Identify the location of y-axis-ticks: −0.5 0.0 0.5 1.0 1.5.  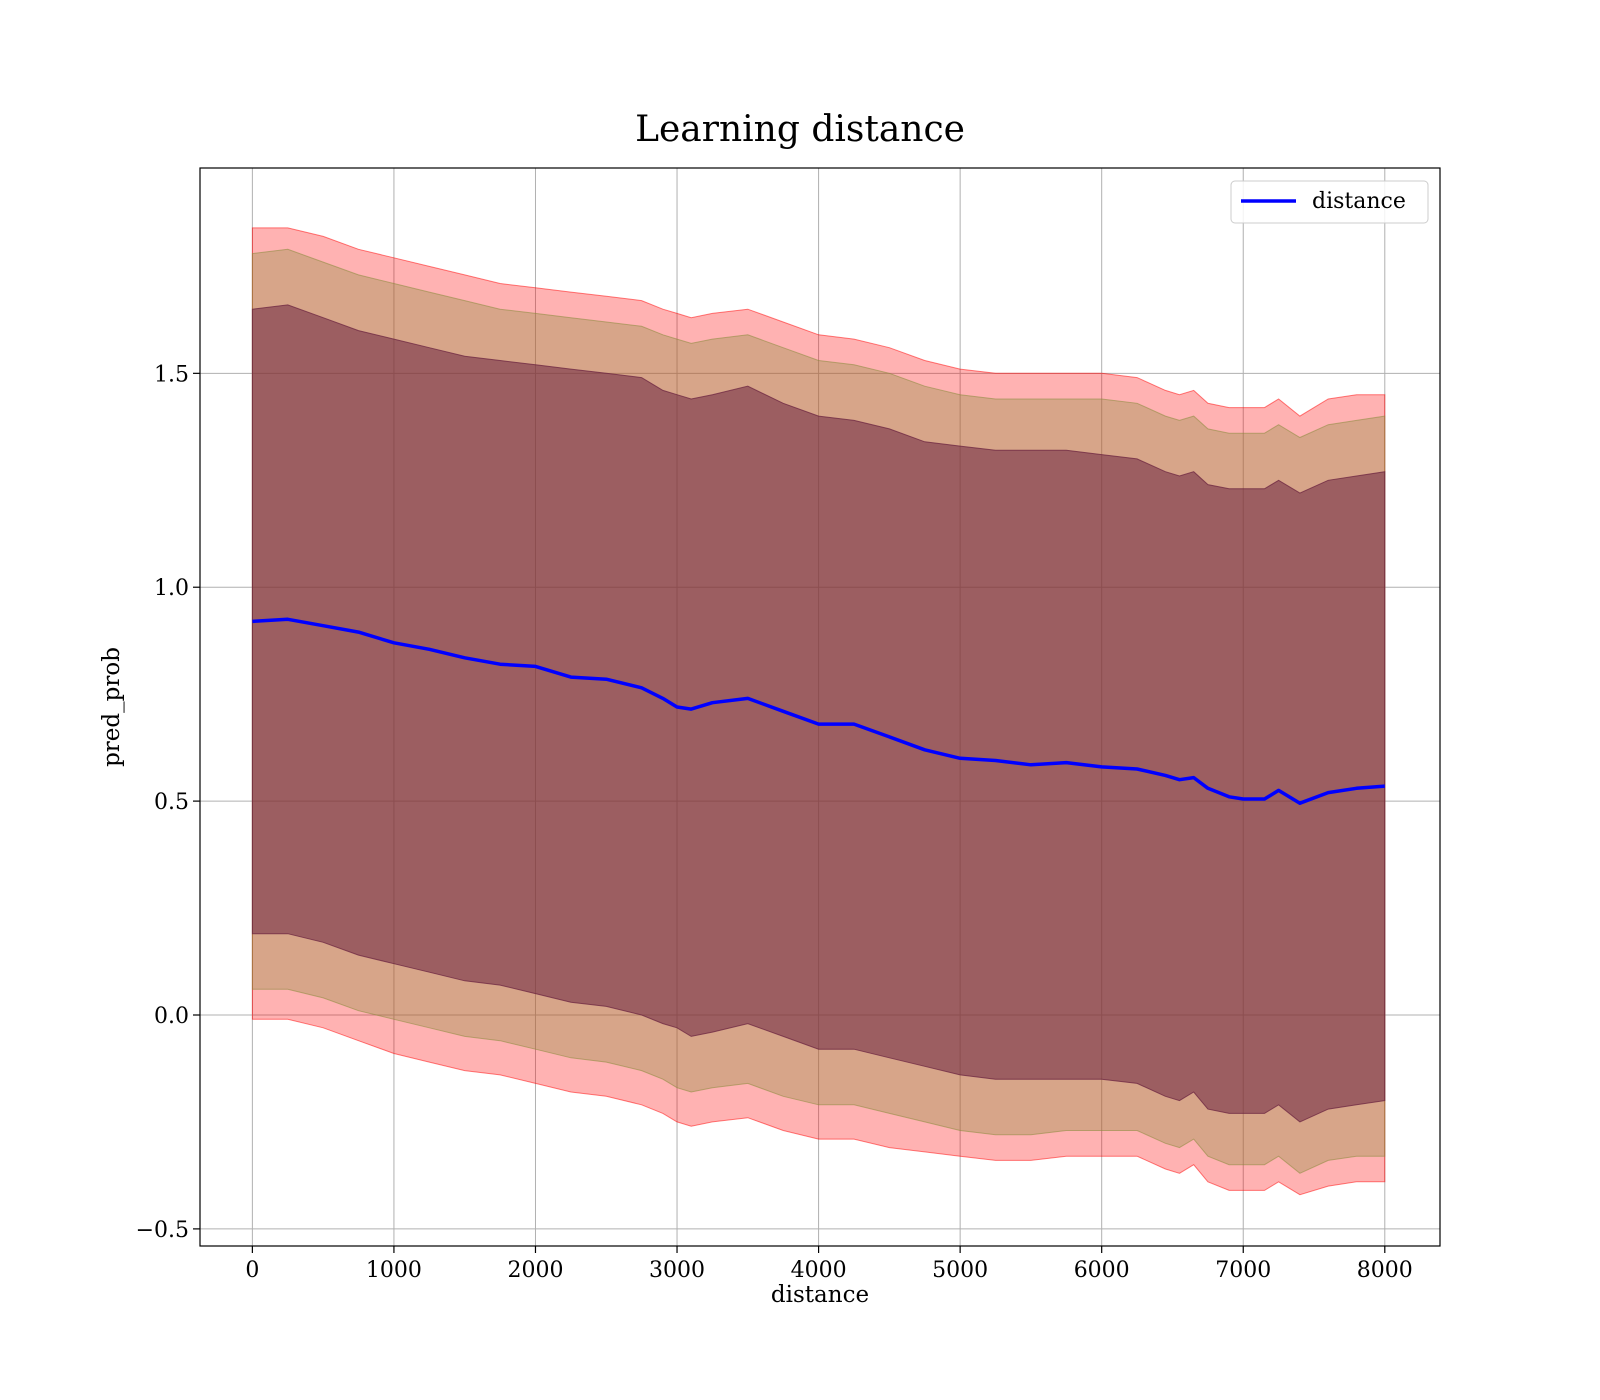
(168, 802).